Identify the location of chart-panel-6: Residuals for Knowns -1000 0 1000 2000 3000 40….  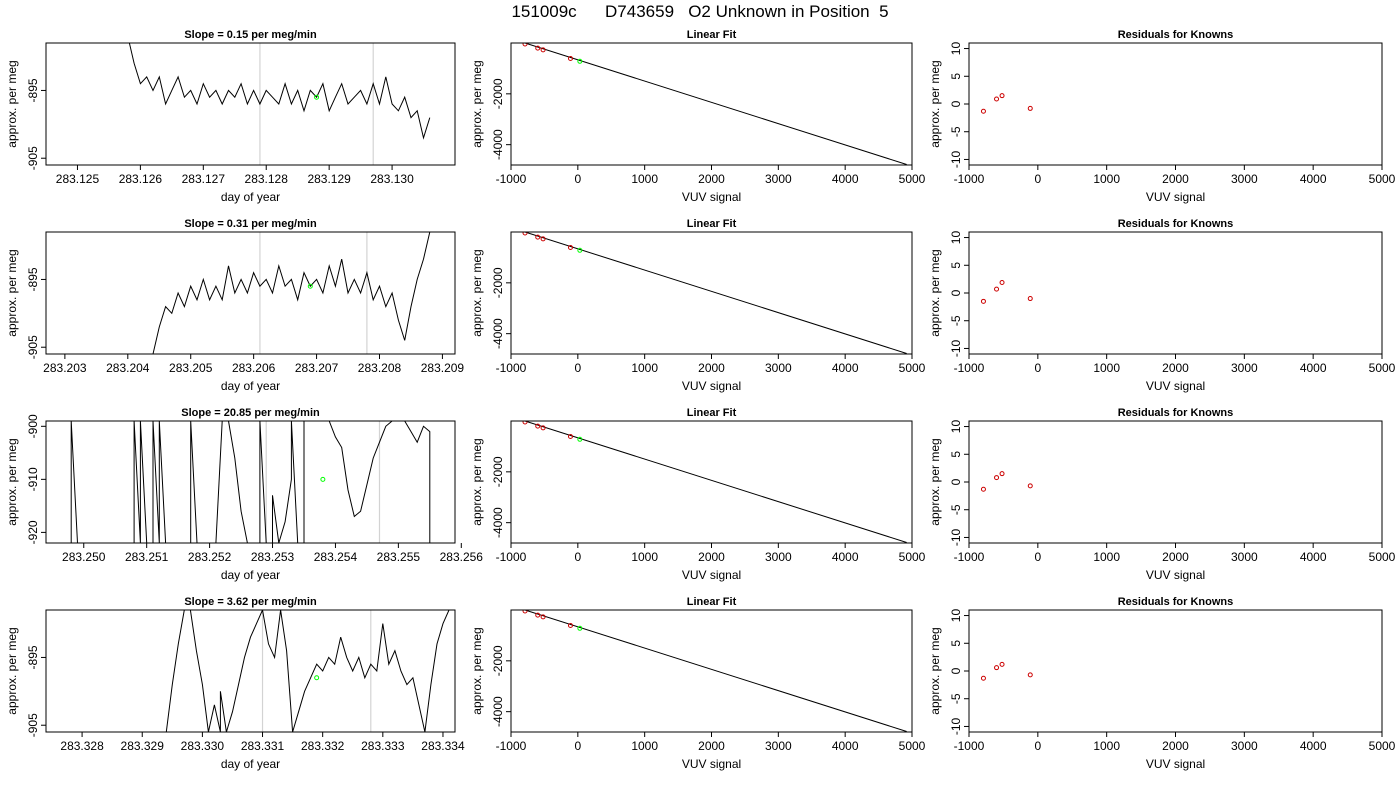
(1162, 305).